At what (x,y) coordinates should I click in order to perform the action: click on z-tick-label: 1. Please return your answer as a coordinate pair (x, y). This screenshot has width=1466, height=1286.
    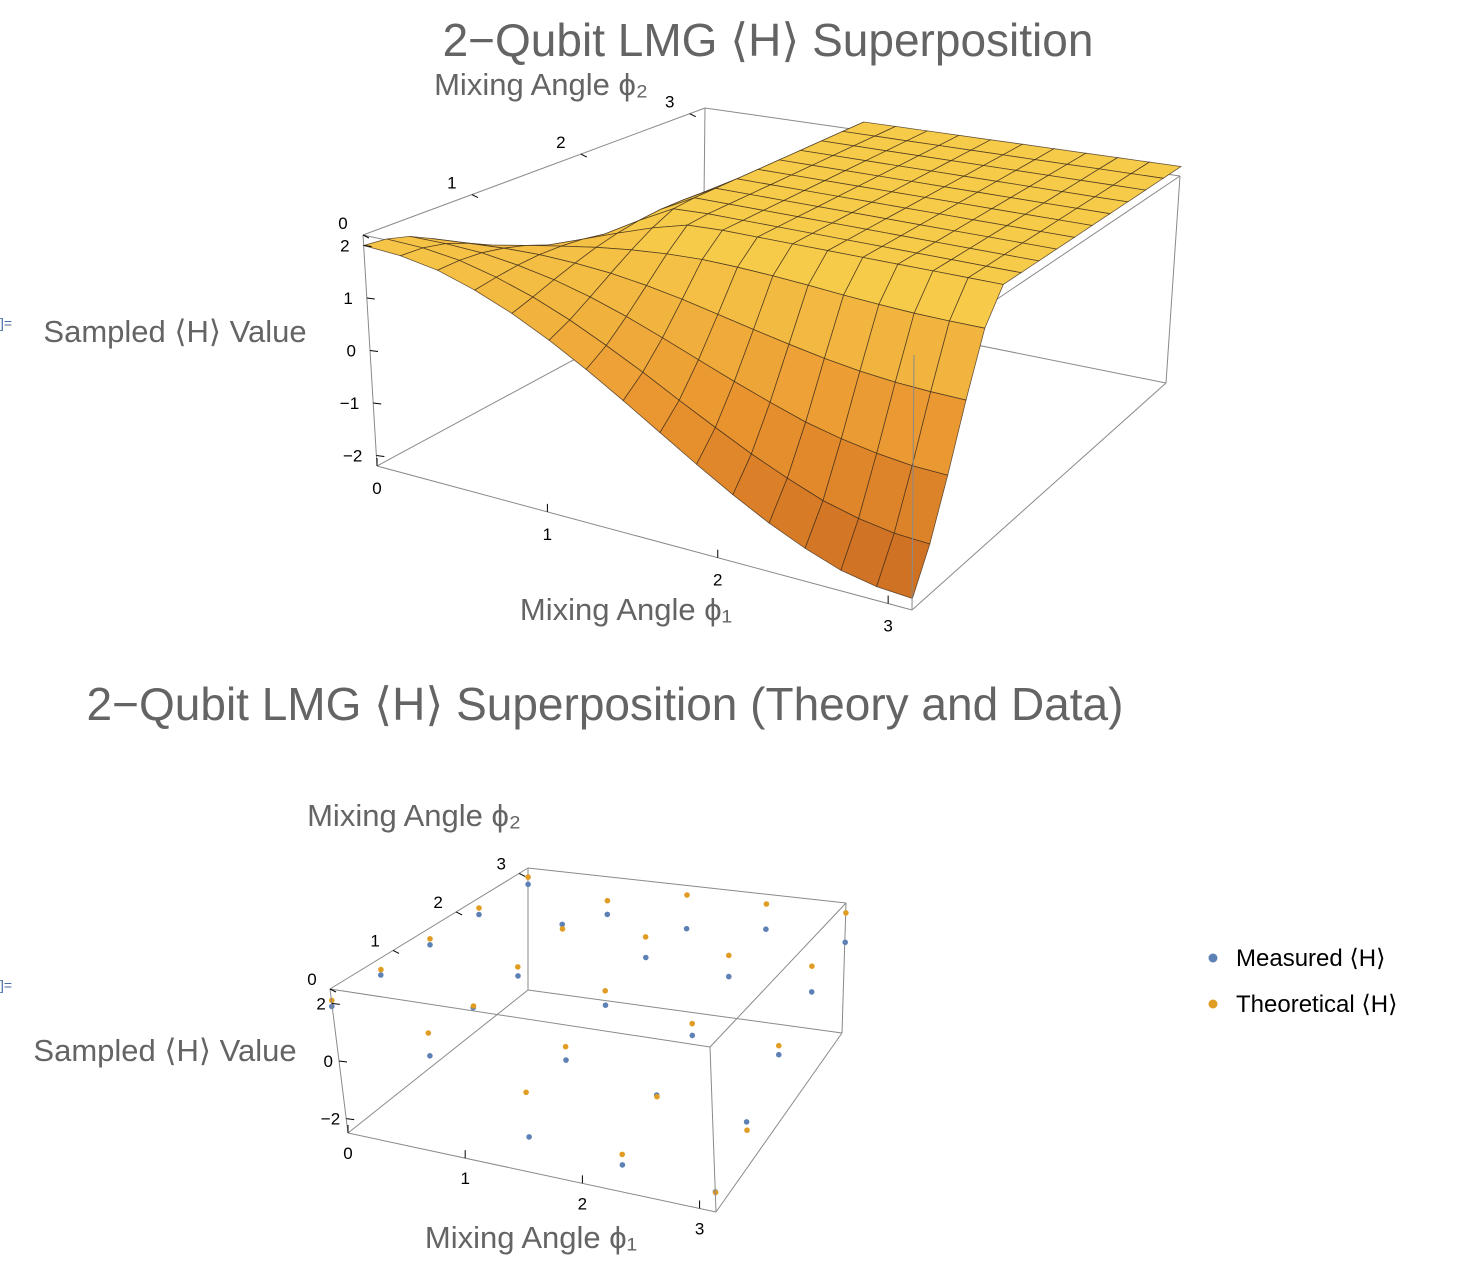
    Looking at the image, I should click on (347, 298).